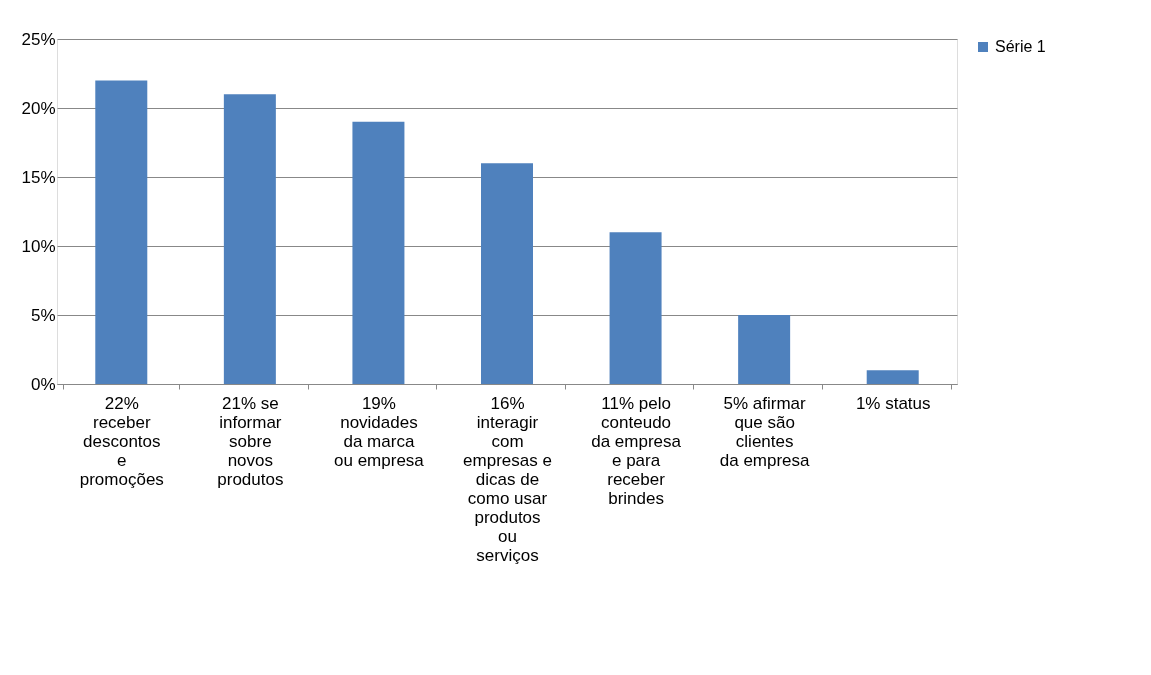  What do you see at coordinates (507, 479) in the screenshot?
I see `category-label: 16% interagir com empresas e dicas de como usar produtos ou serviços` at bounding box center [507, 479].